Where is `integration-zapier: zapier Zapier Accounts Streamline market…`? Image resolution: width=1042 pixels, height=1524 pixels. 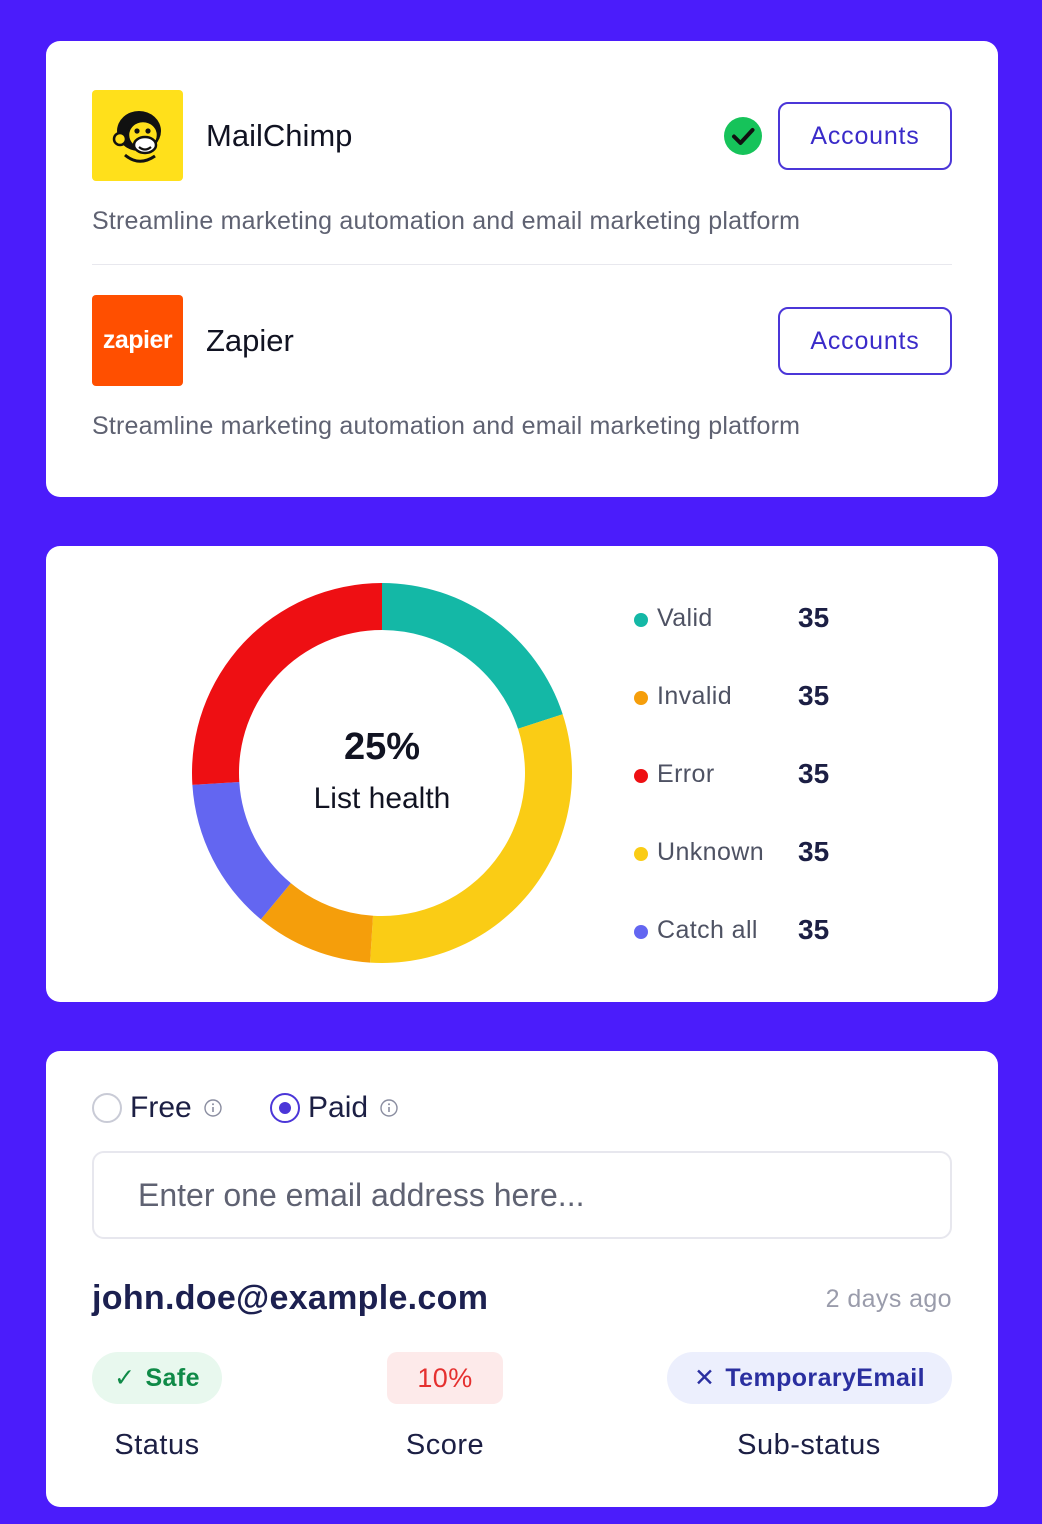
integration-zapier: zapier Zapier Accounts Streamline market… is located at coordinates (522, 375).